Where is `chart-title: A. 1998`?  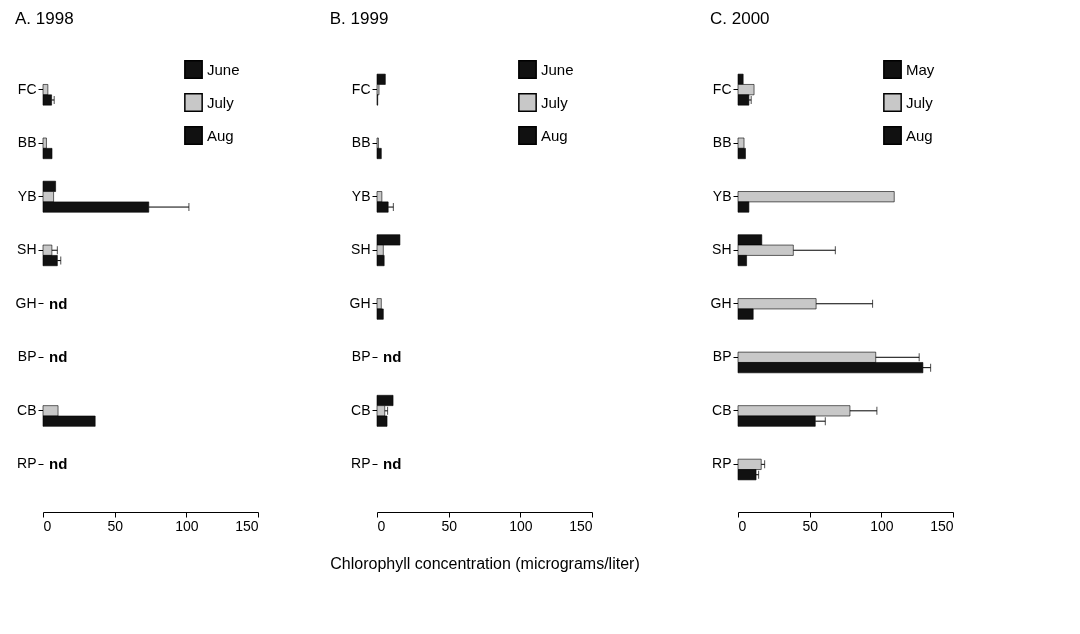
chart-title: A. 1998 is located at coordinates (44, 18).